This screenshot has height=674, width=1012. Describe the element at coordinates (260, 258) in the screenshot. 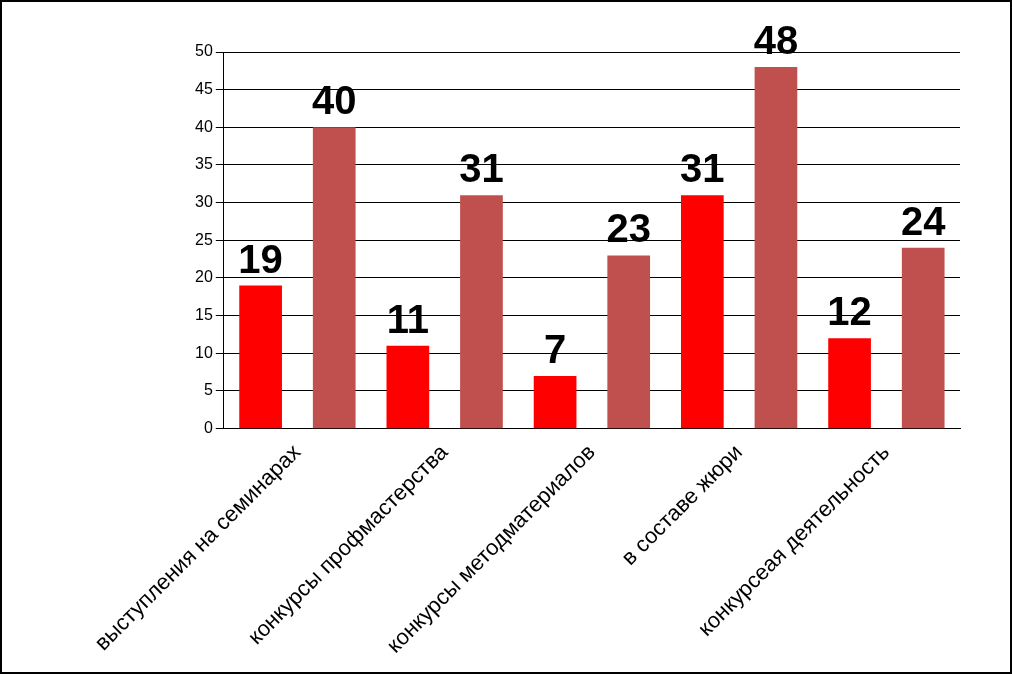

I see `data-label: 19` at that location.